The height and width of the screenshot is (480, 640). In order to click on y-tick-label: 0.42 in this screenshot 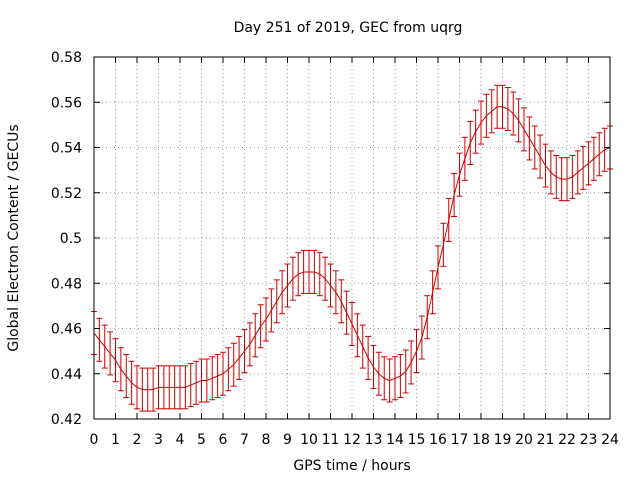, I will do `click(66, 420)`.